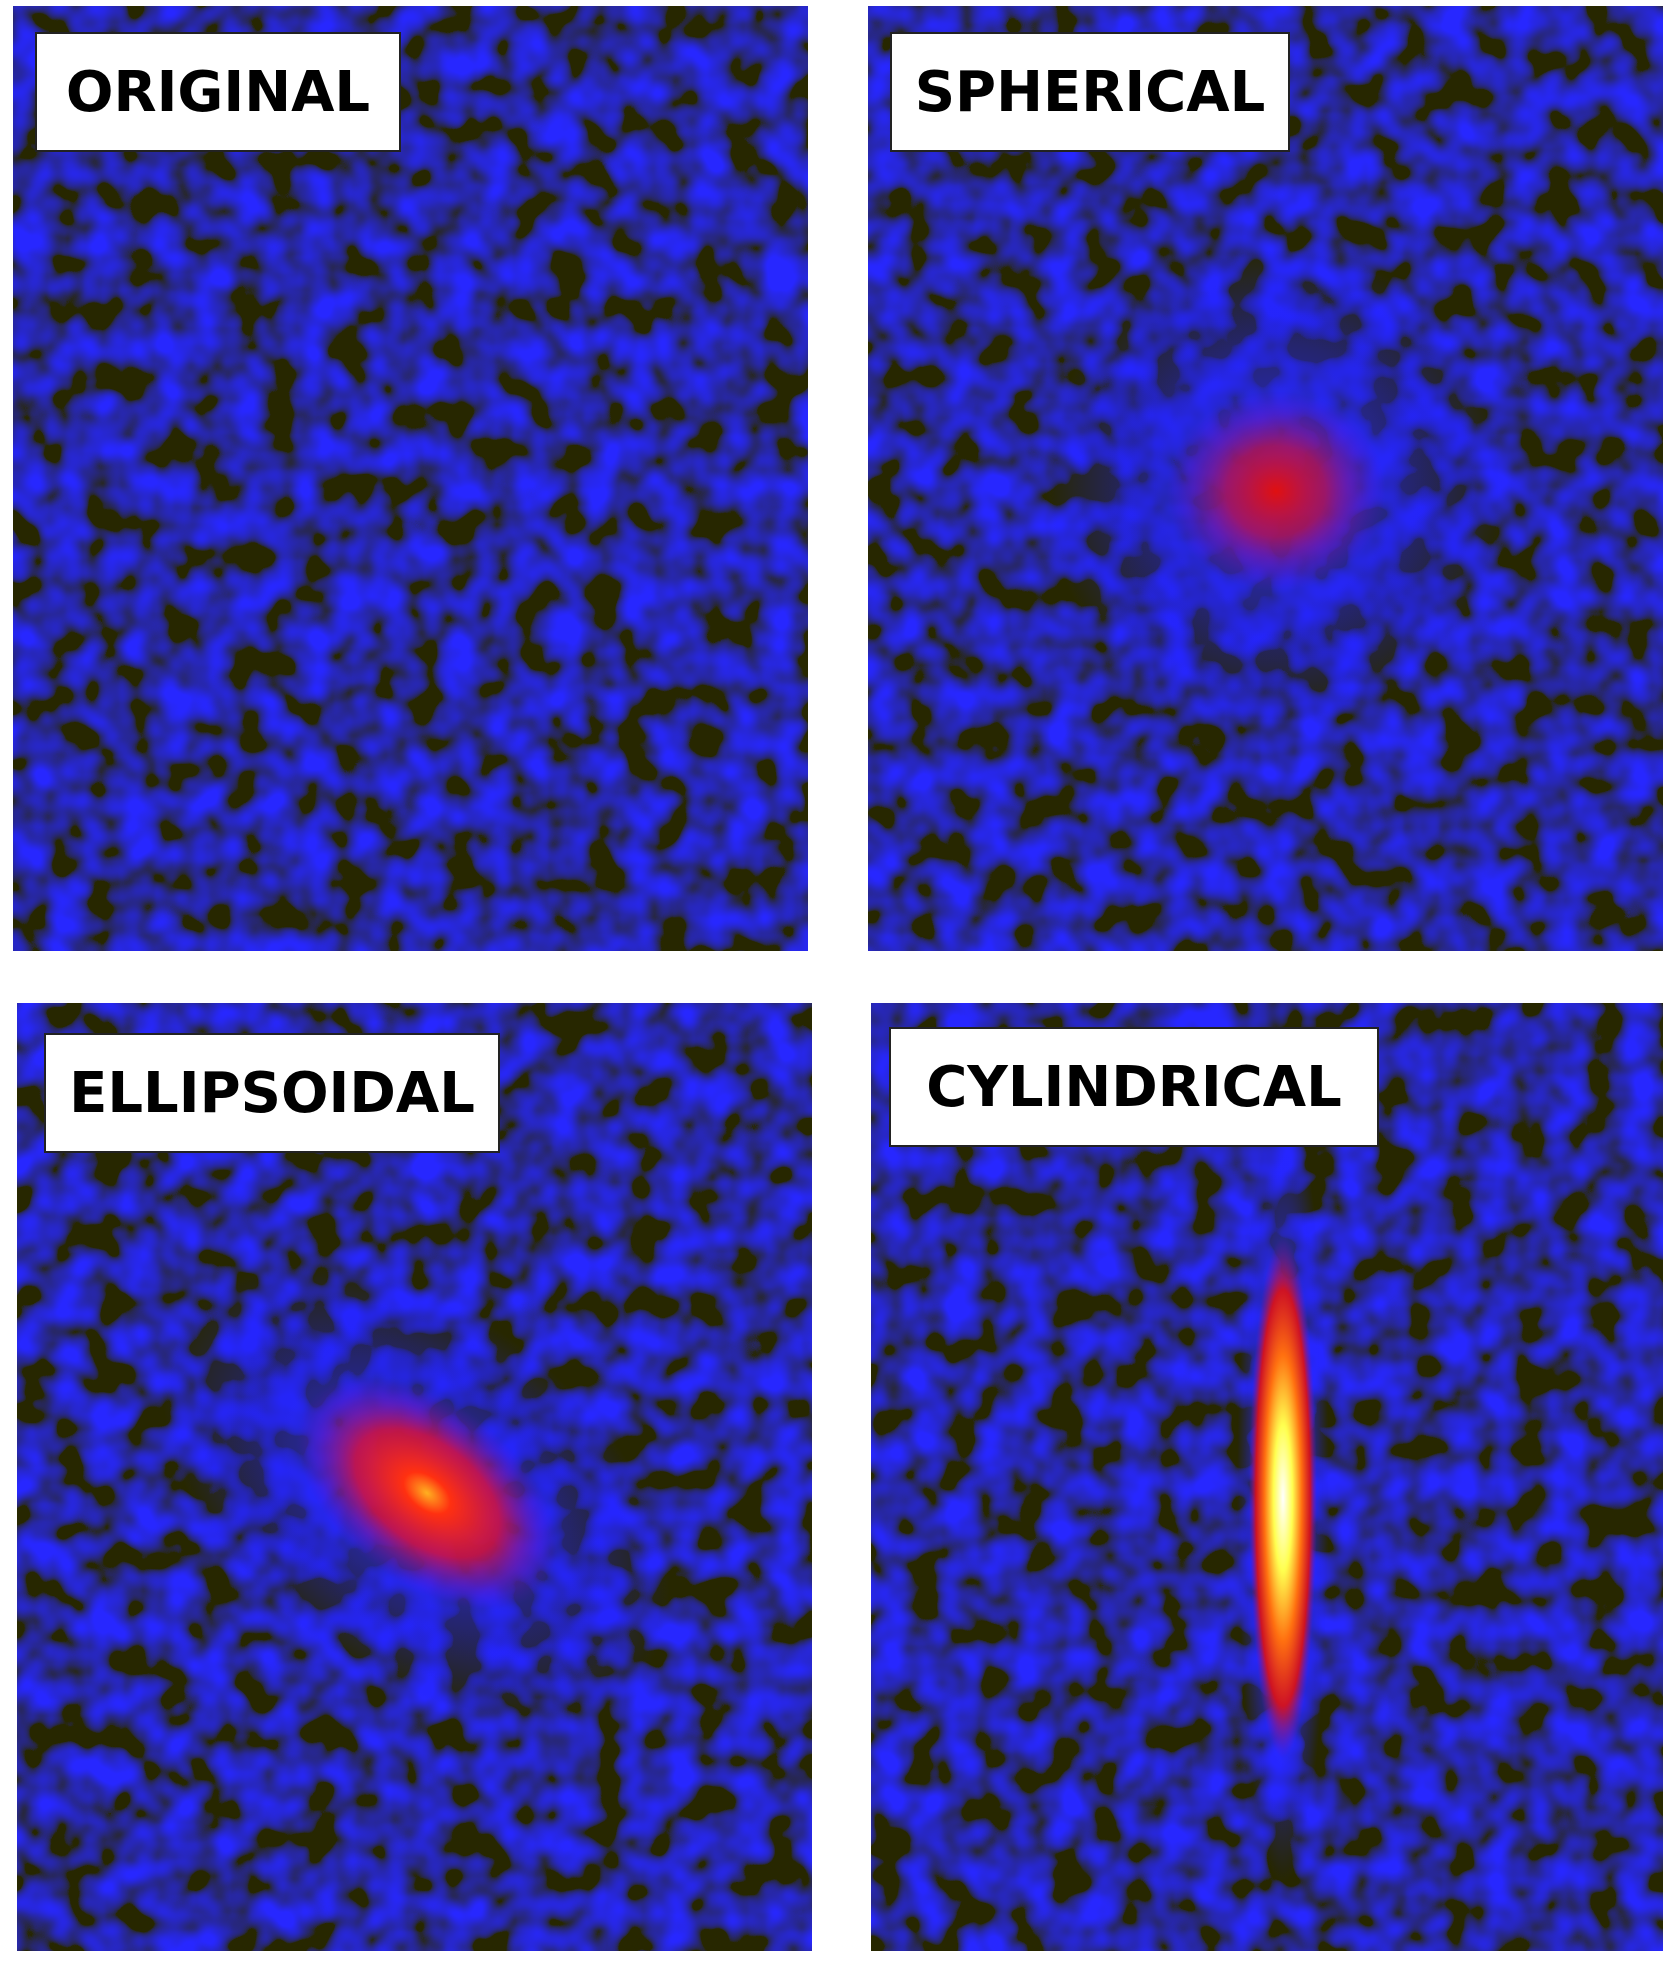  Describe the element at coordinates (1090, 92) in the screenshot. I see `panel-label: SPHERICAL` at that location.